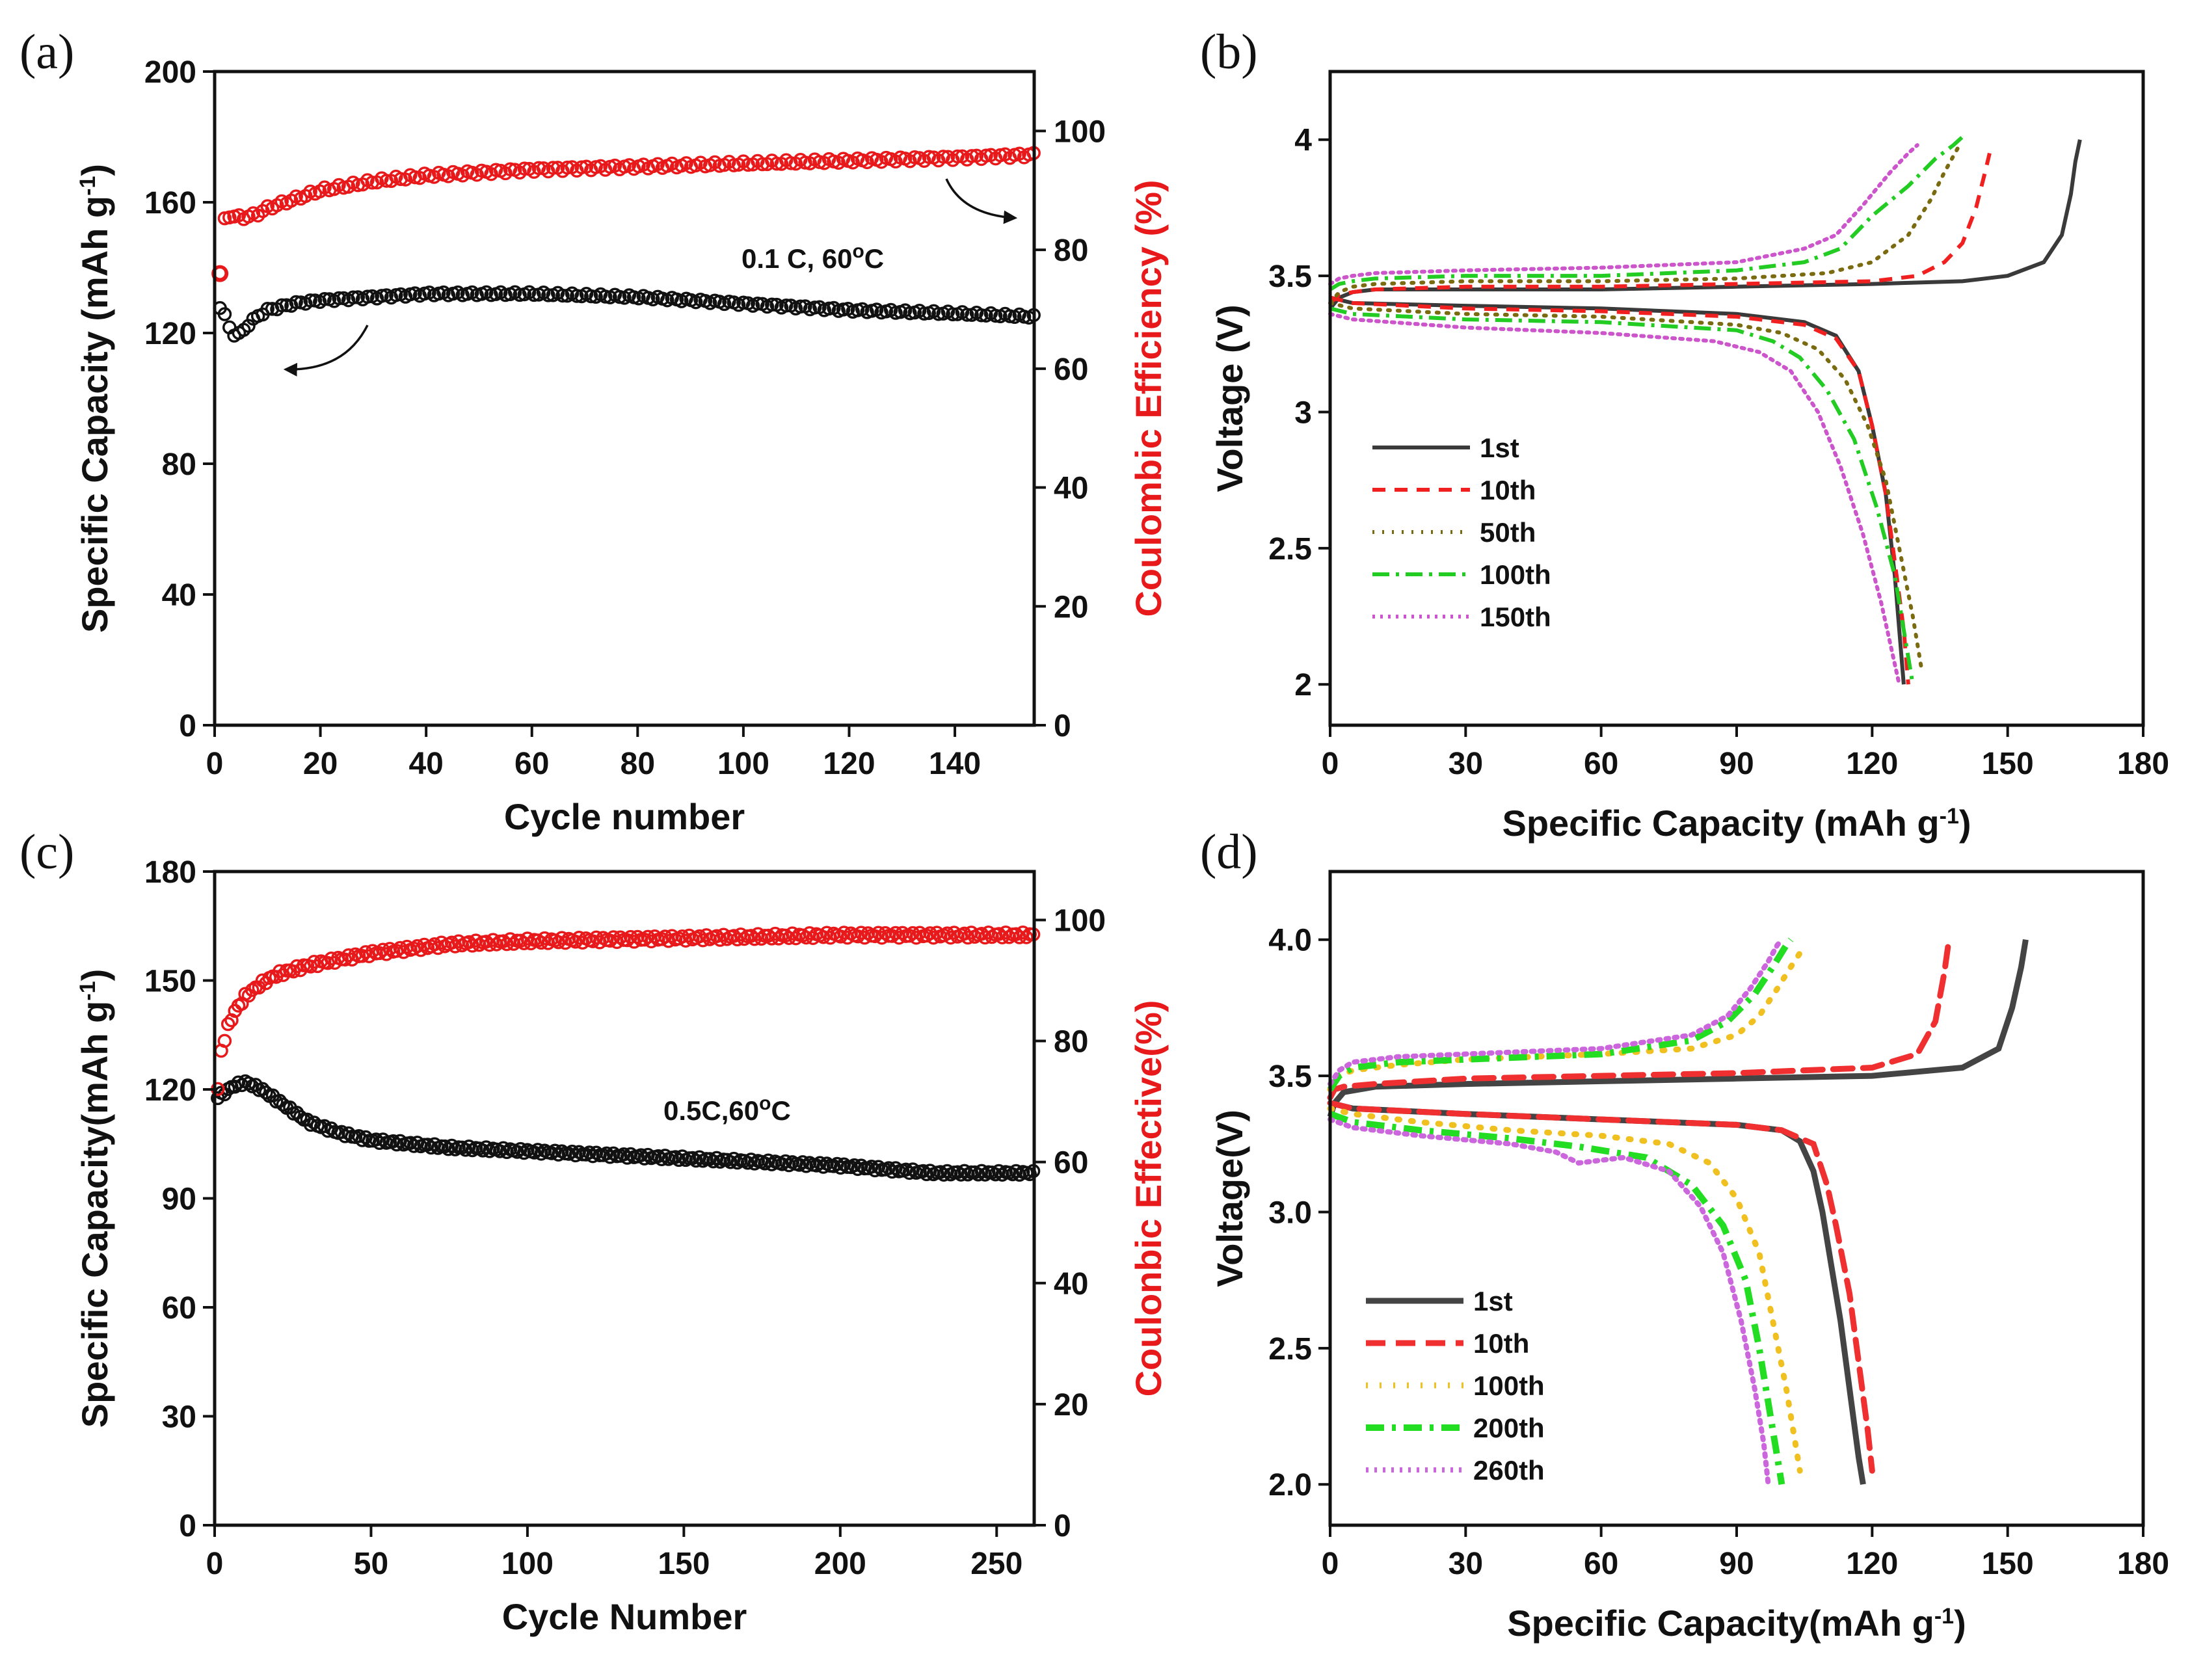 This screenshot has width=2190, height=1680. I want to click on legend-label-200th: 200th, so click(1509, 1428).